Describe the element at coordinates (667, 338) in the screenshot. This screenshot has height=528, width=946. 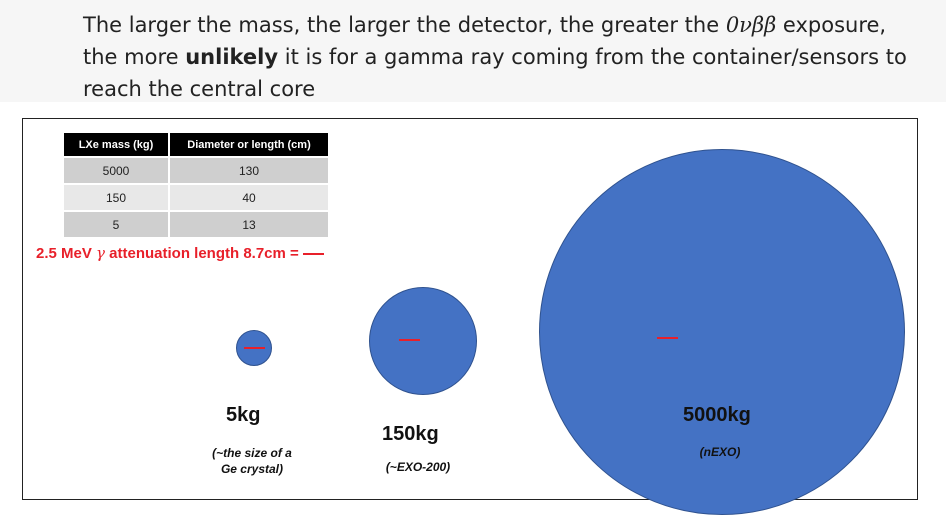
I see `attenuation-mark-5000kg` at that location.